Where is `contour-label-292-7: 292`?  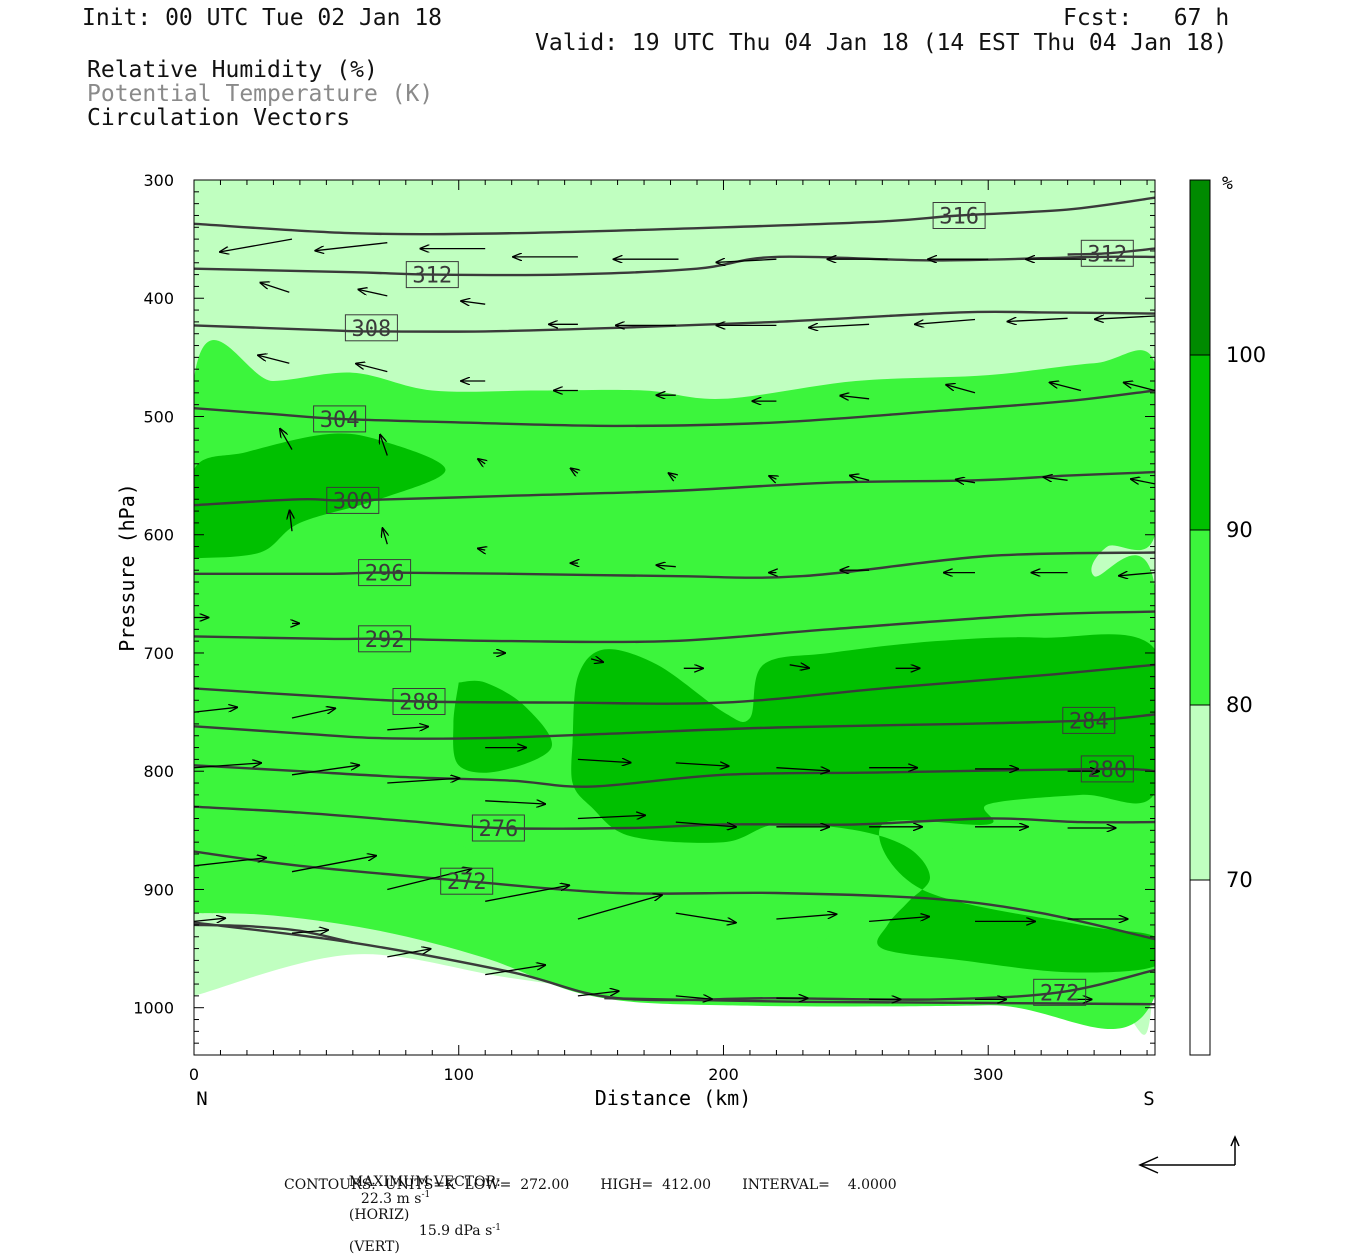
contour-label-292-7: 292 is located at coordinates (385, 639).